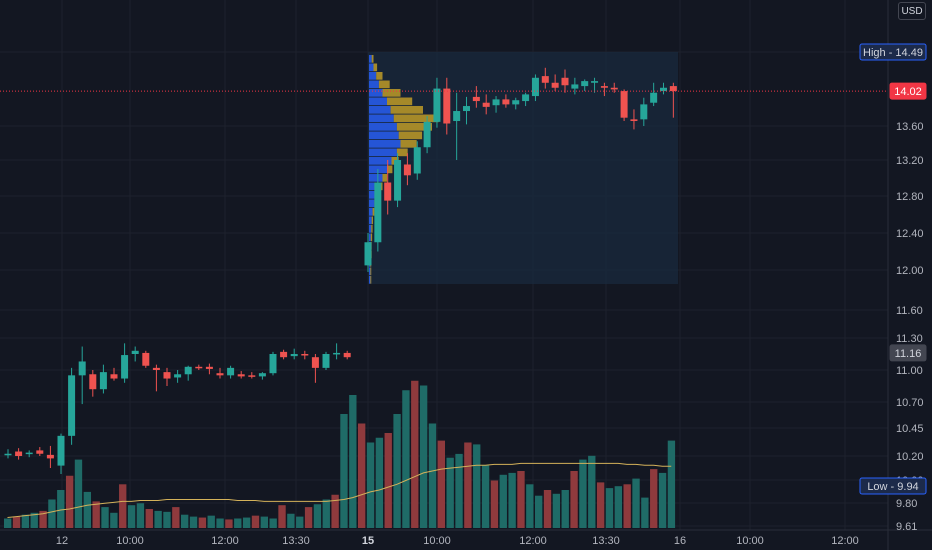  Describe the element at coordinates (910, 271) in the screenshot. I see `y-tick-label: 12.00` at that location.